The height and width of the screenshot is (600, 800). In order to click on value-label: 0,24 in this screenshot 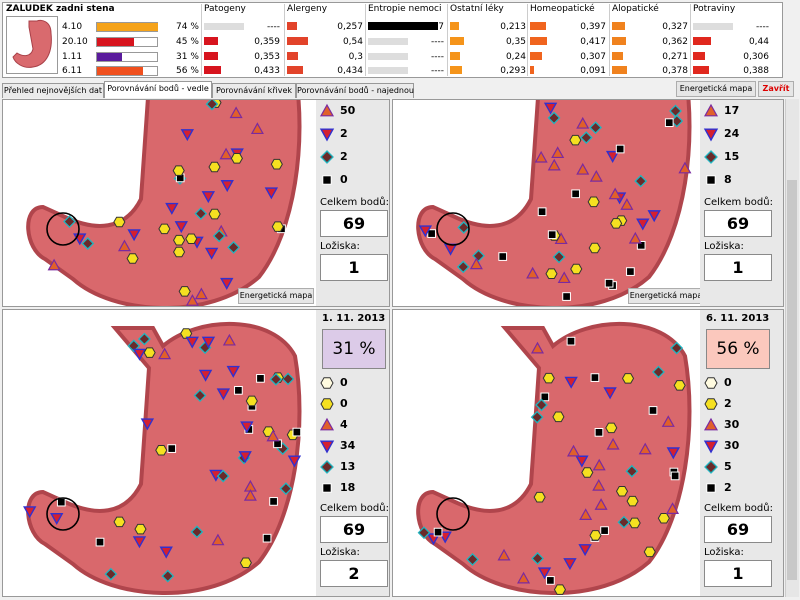, I will do `click(515, 57)`.